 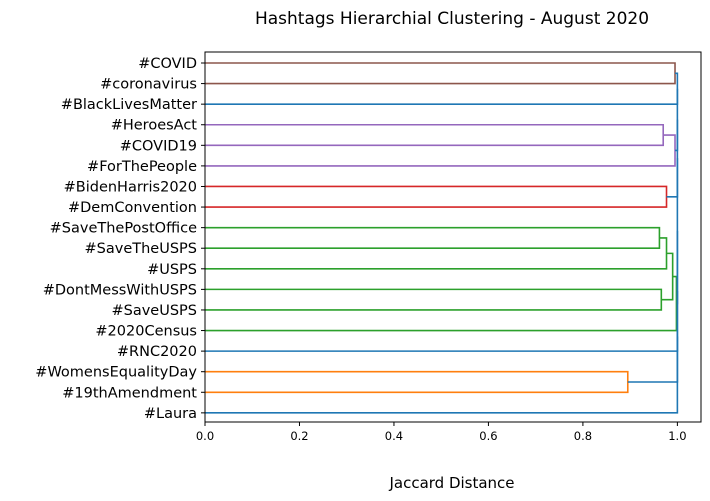 I want to click on x-tick-label: 0.2, so click(x=299, y=436).